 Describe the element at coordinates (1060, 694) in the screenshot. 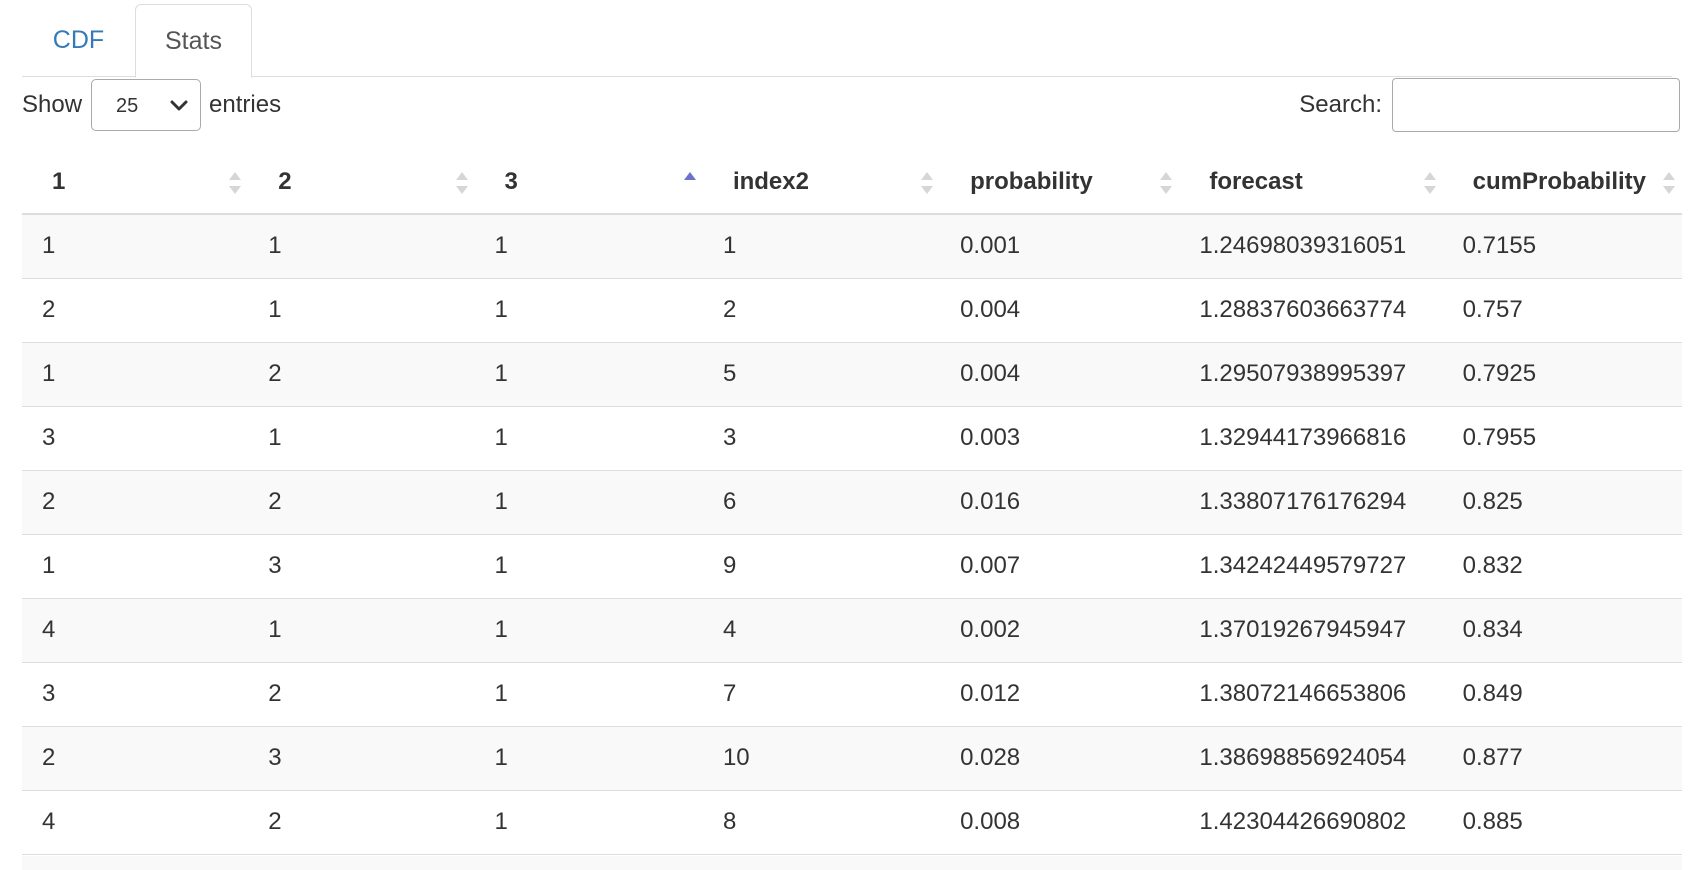

I see `table-cell: 0.012` at that location.